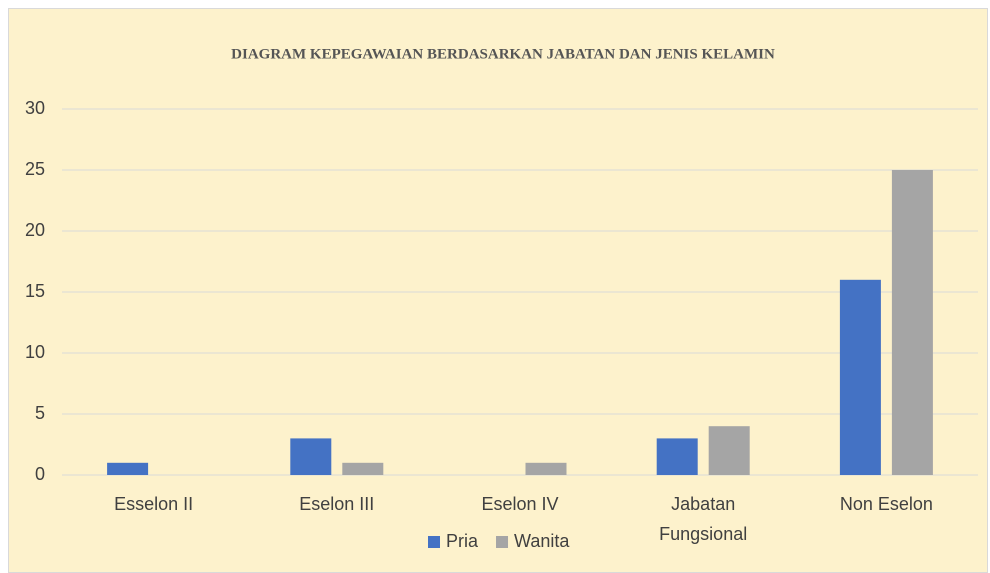 The image size is (990, 573). I want to click on y-tick-label: 10, so click(35, 352).